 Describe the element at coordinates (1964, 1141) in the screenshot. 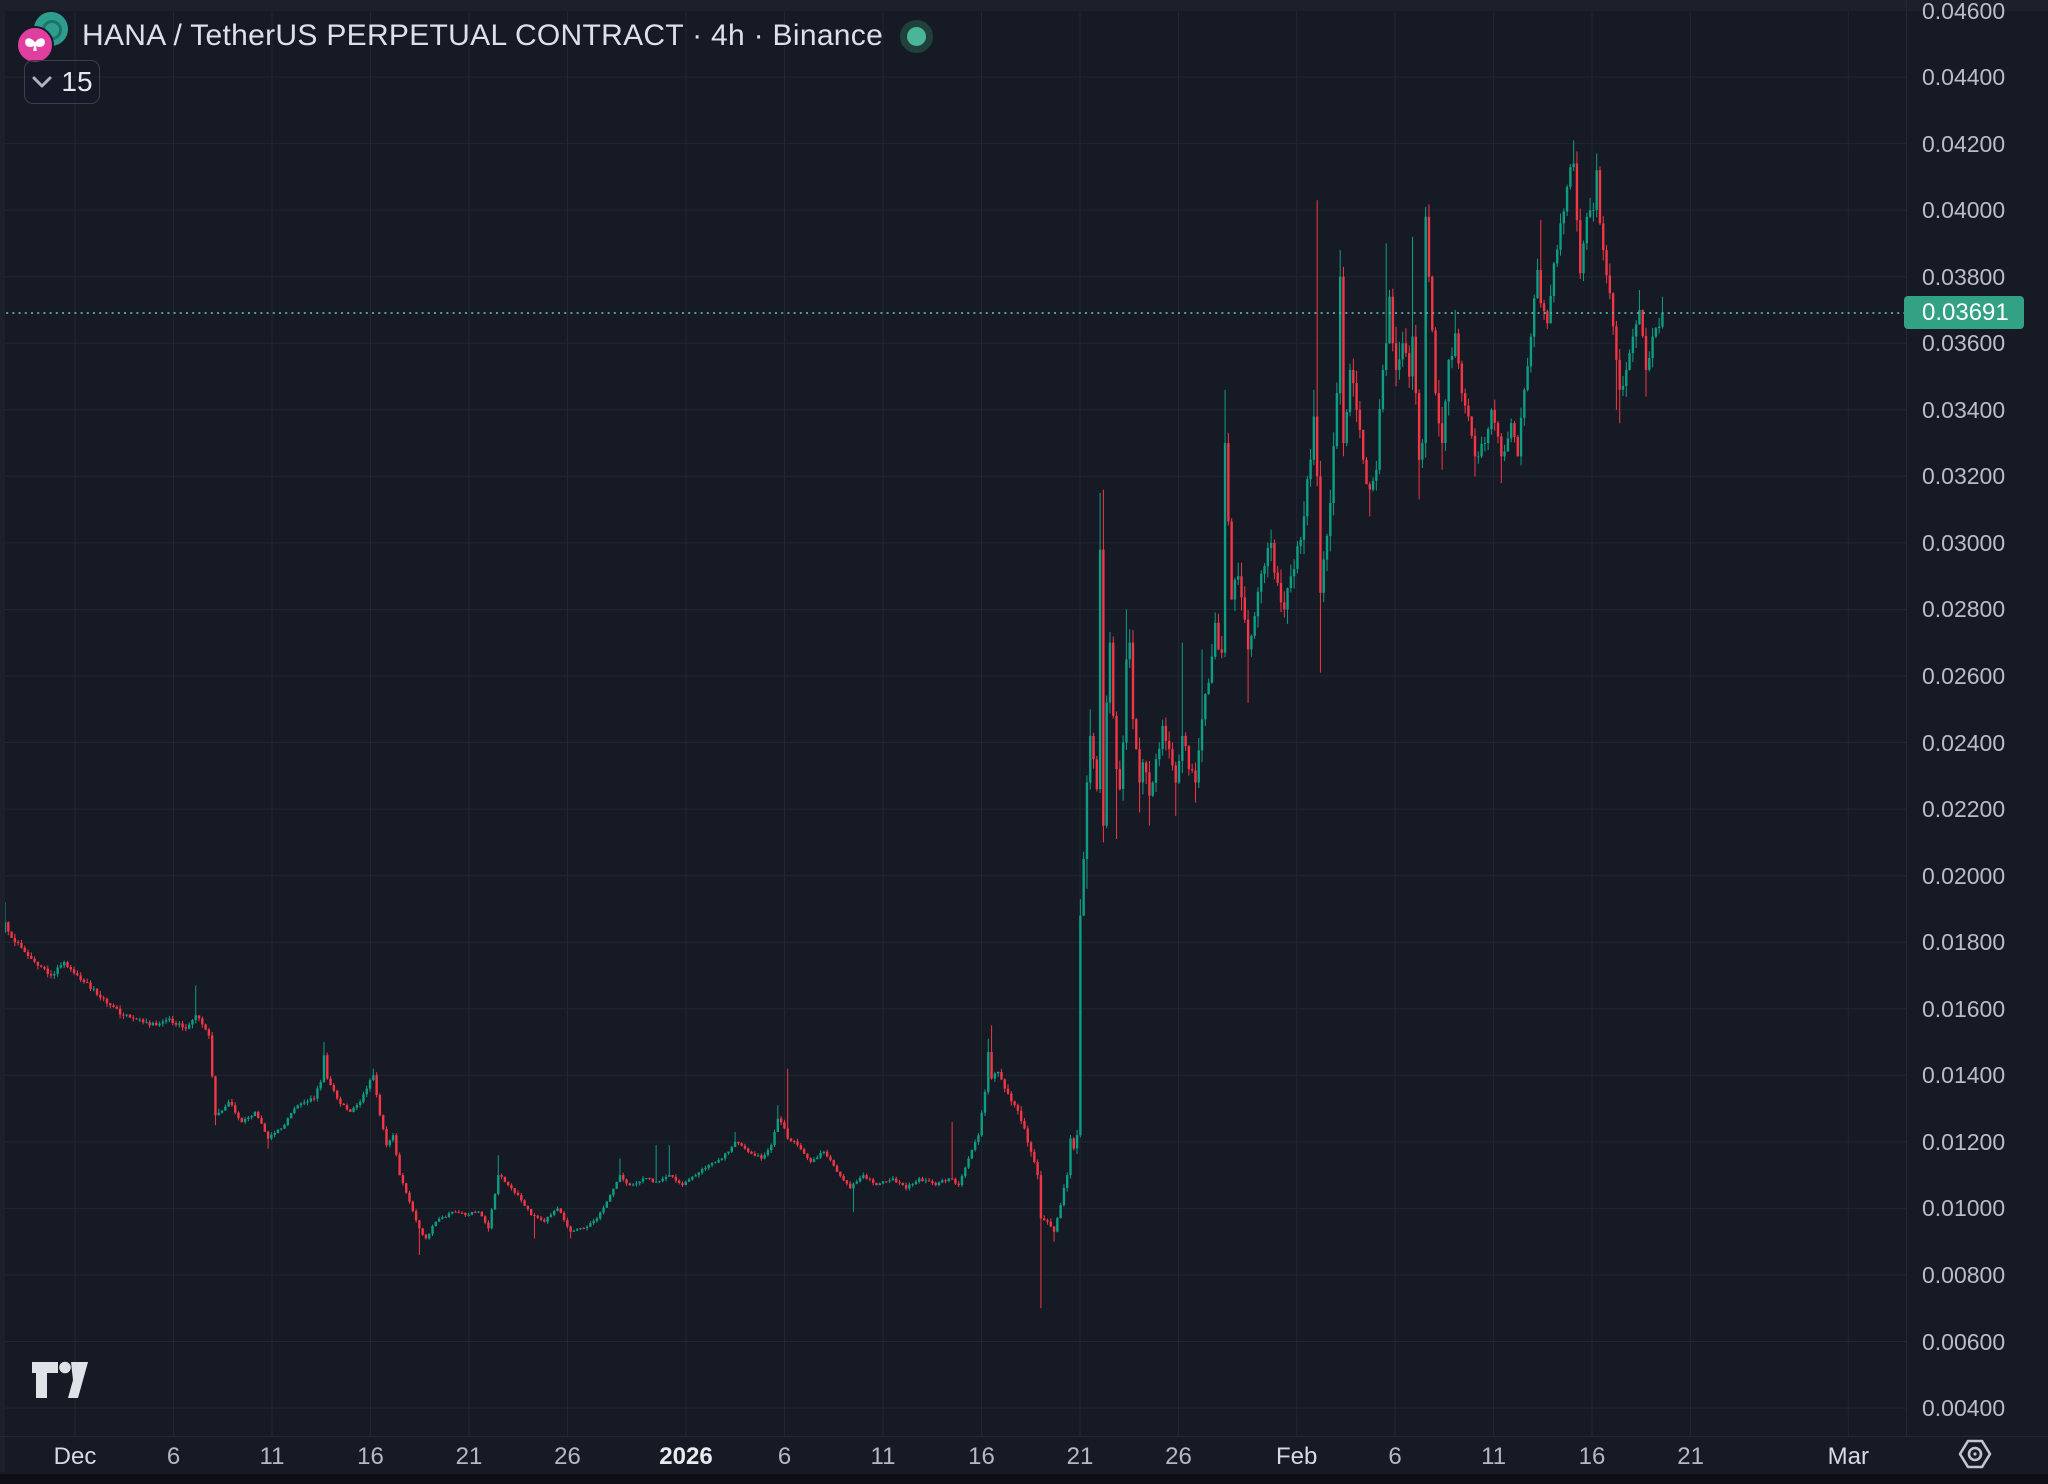

I see `price-axis-label: 0.01200` at that location.